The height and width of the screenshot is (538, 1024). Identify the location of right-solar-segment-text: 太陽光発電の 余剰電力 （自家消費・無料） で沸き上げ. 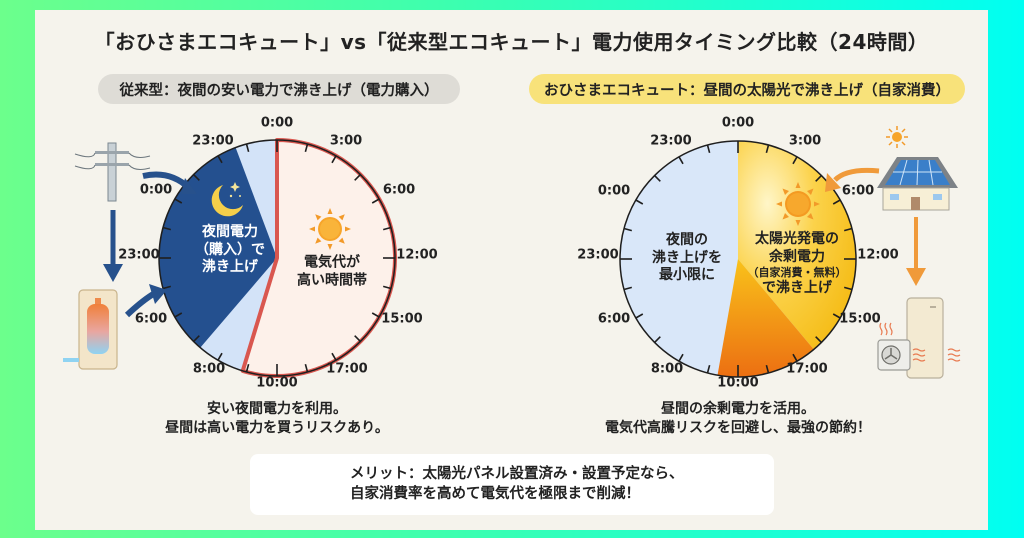
(797, 263).